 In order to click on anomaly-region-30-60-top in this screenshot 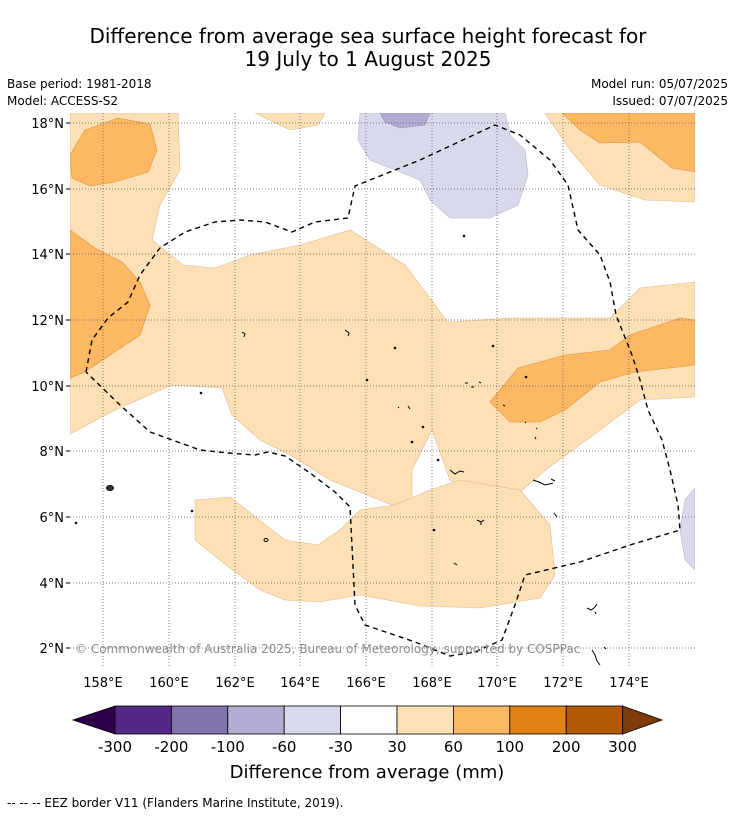, I will do `click(290, 122)`.